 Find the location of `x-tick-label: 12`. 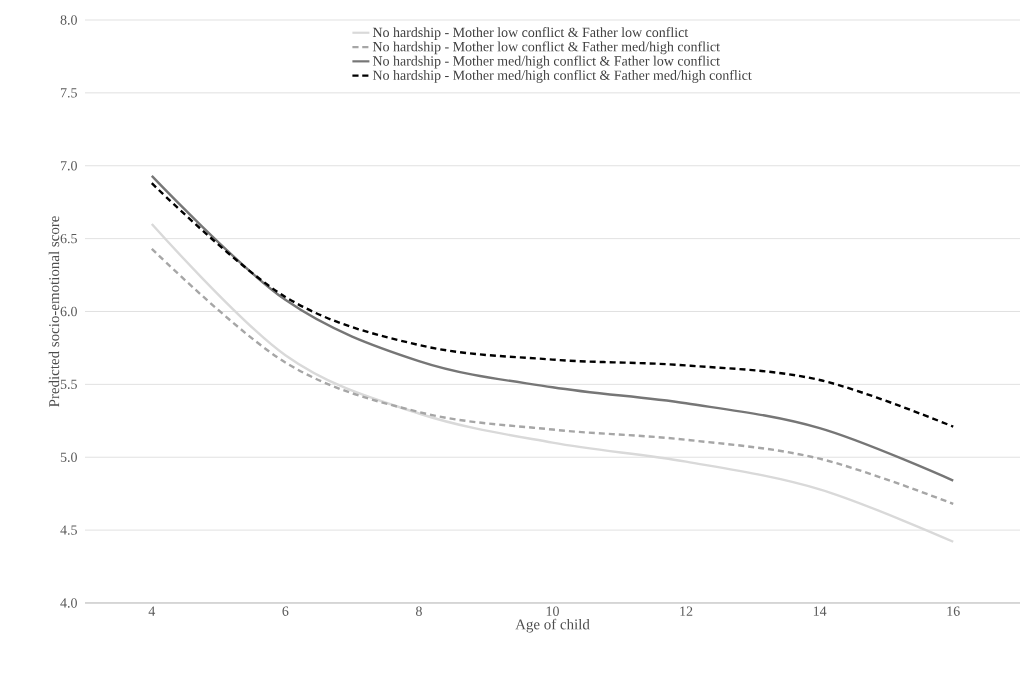

x-tick-label: 12 is located at coordinates (686, 611).